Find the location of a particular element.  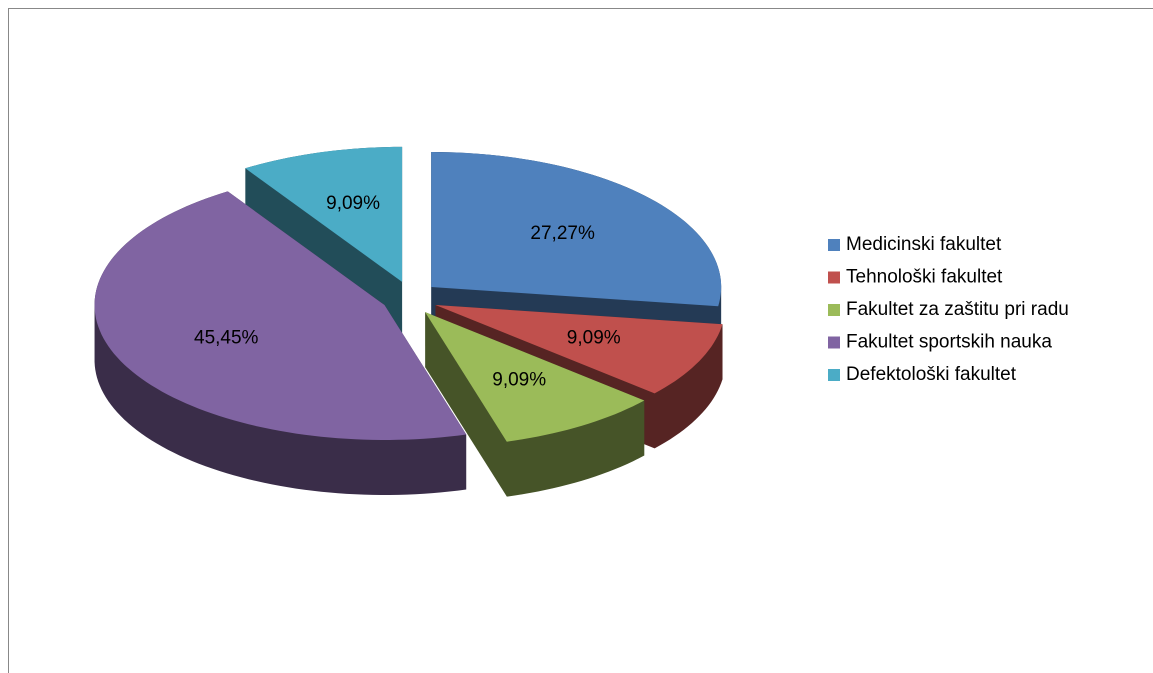

legend-label: Fakultet sportskih nauka is located at coordinates (949, 342).